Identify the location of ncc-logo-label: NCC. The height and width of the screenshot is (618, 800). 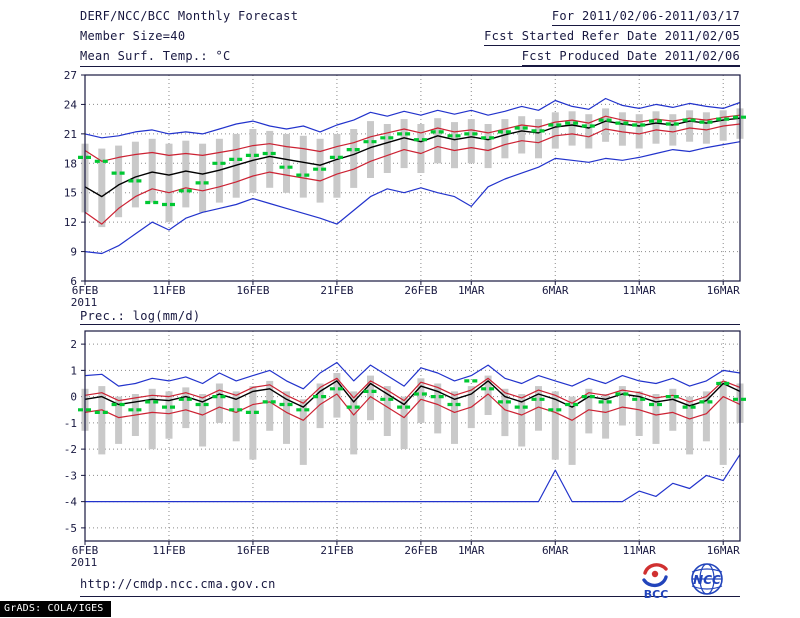
(707, 580).